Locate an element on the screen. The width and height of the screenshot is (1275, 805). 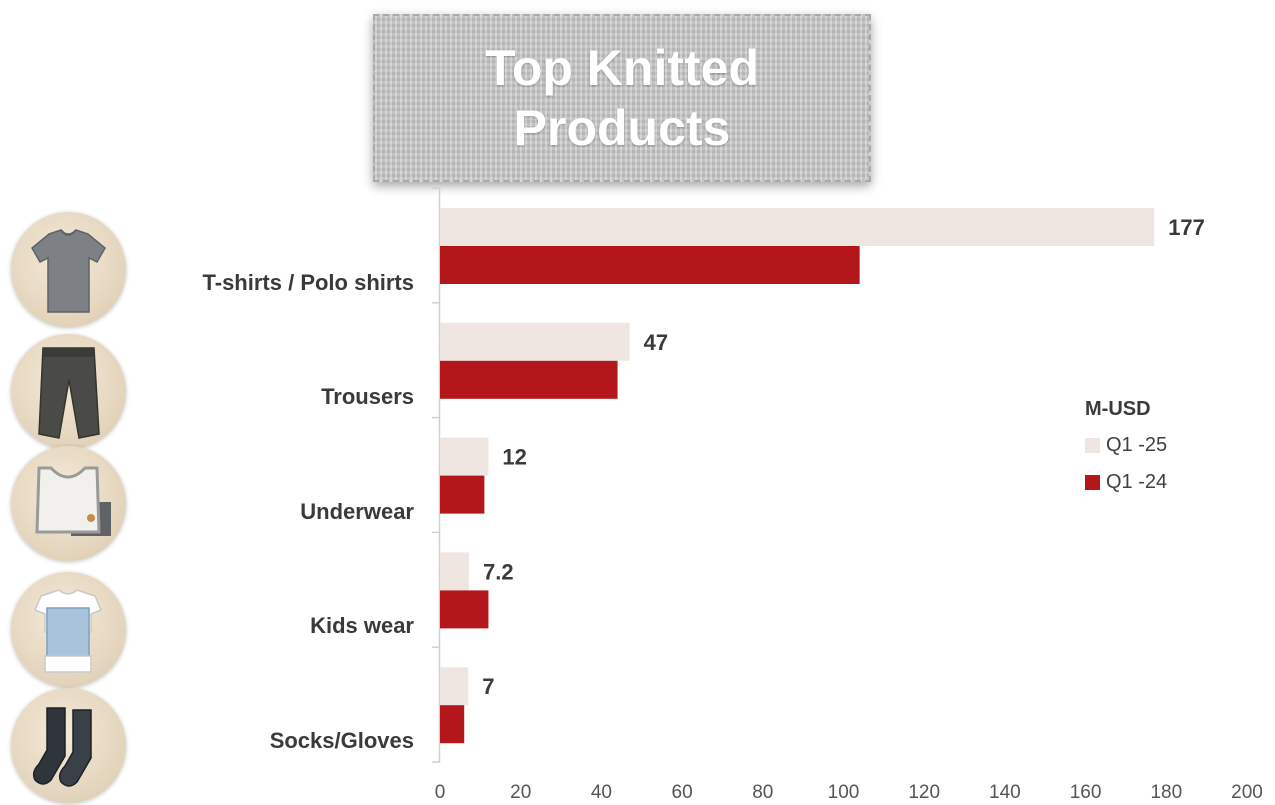
data-label: 177 is located at coordinates (1186, 227).